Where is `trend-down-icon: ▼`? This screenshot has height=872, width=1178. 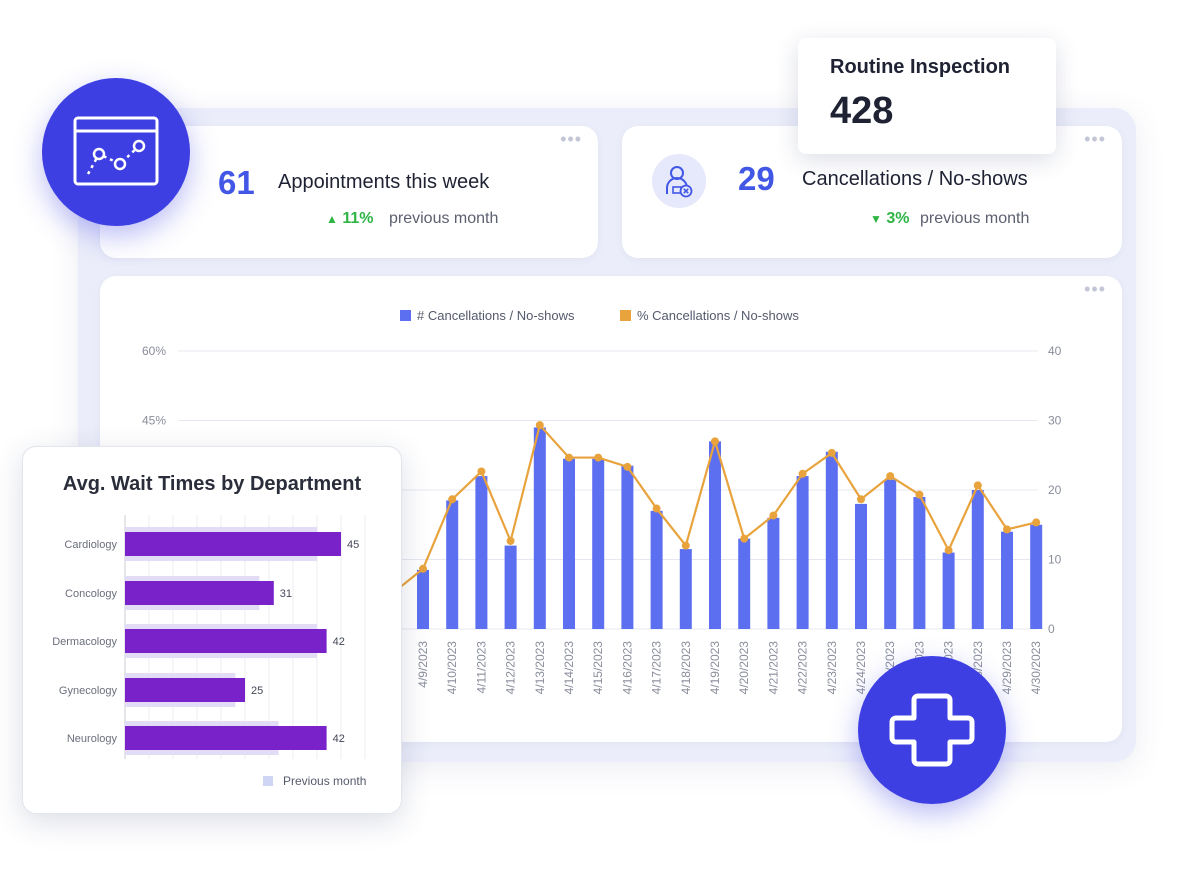 trend-down-icon: ▼ is located at coordinates (876, 219).